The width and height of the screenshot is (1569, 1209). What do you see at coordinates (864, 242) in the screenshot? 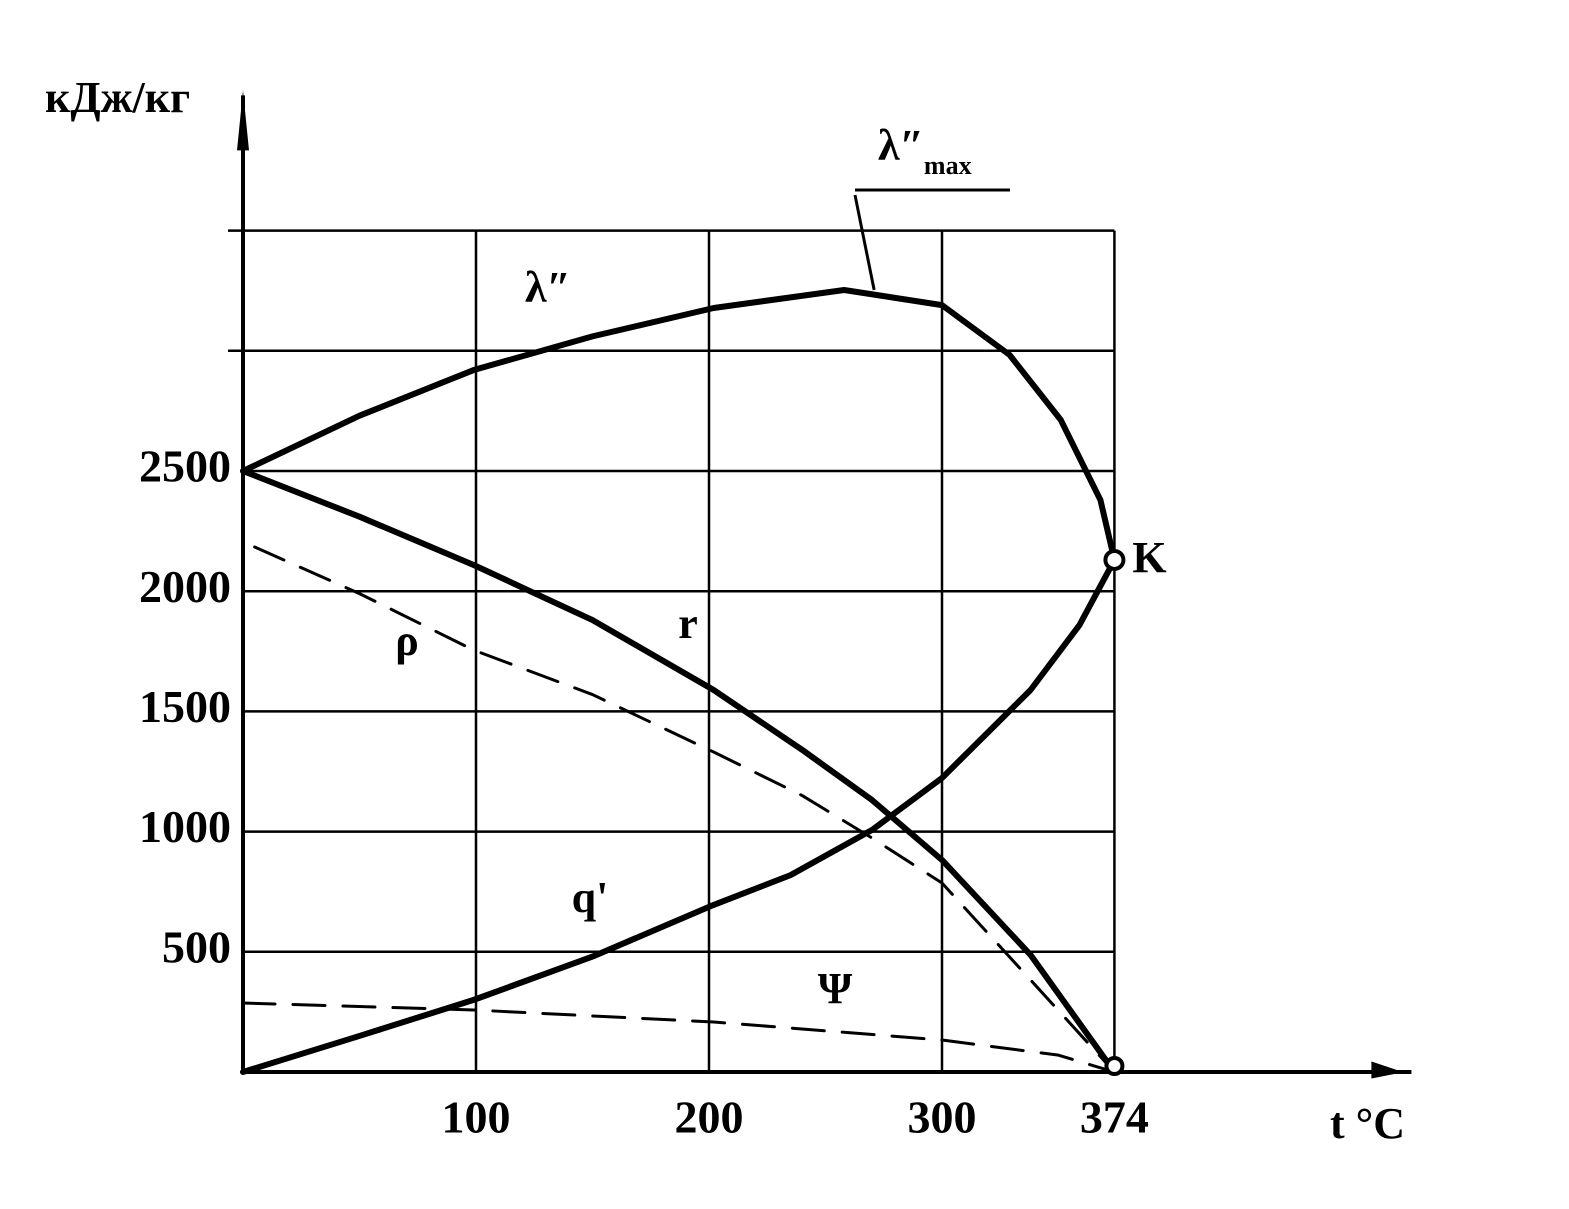
I see `annotation-leader` at bounding box center [864, 242].